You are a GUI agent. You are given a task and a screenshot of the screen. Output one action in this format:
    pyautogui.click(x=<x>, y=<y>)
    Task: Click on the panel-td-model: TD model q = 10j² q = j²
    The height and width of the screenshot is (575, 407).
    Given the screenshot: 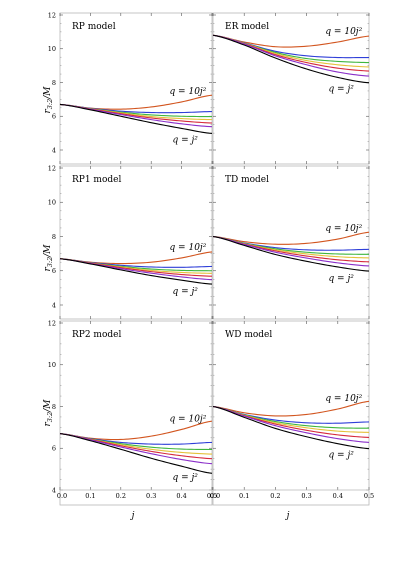 What is the action you would take?
    pyautogui.click(x=291, y=242)
    